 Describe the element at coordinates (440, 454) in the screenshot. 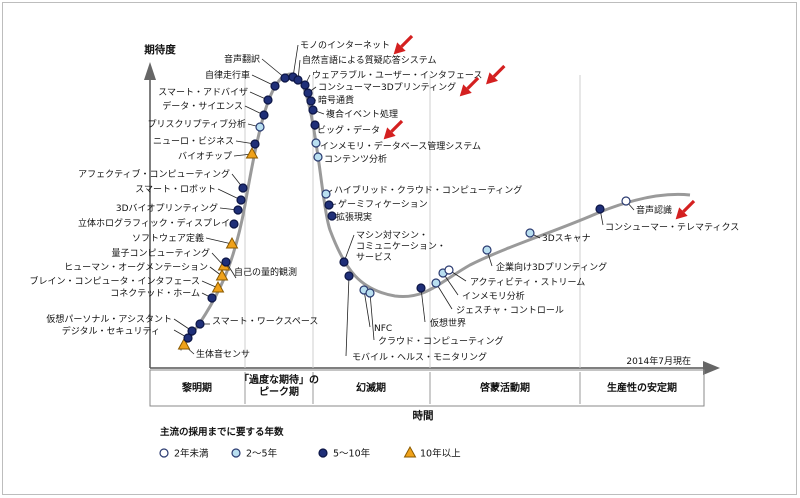

I see `legend-label: 10年以上` at that location.